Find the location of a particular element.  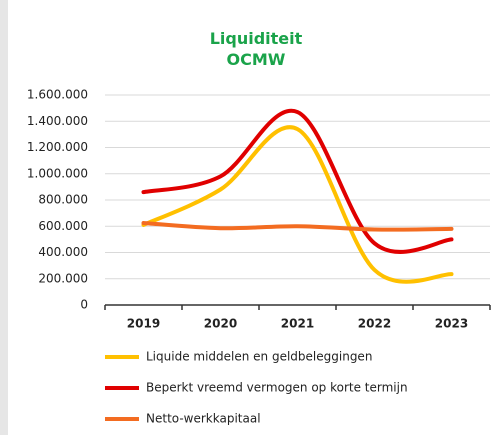

chart-title: Liquiditeit OCMW is located at coordinates (256, 49).